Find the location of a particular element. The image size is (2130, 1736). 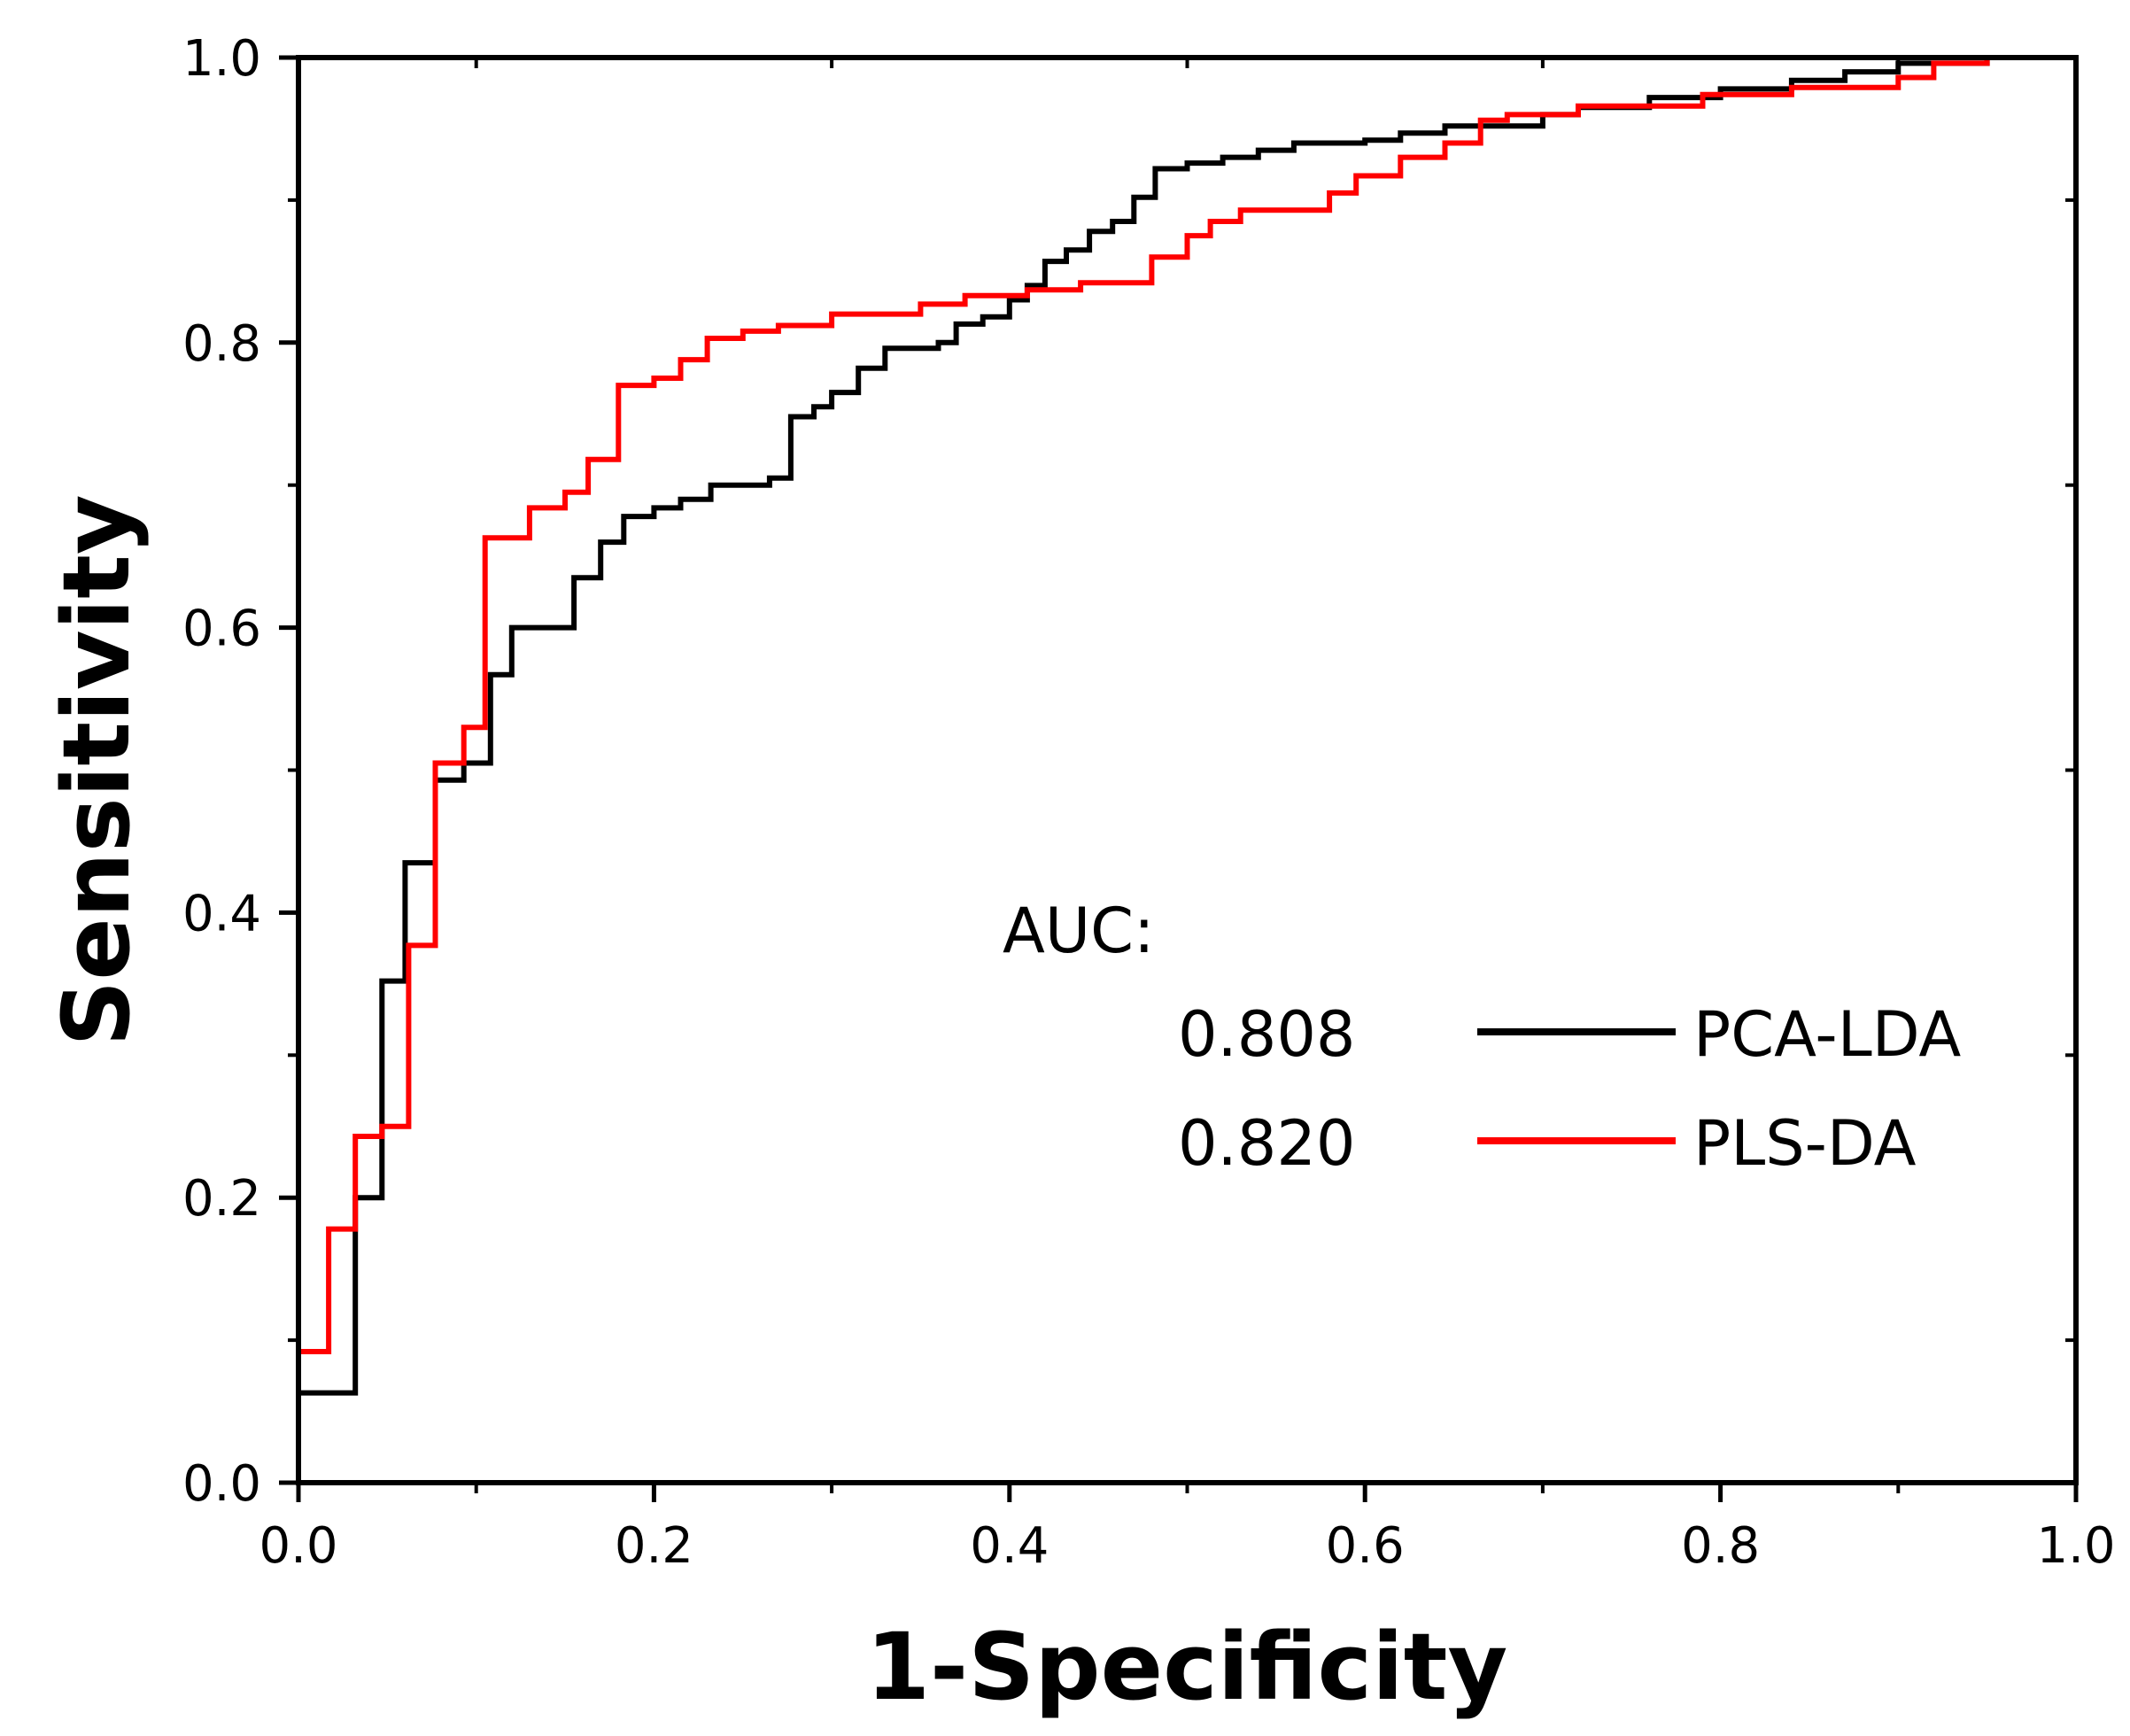

y-tick-label-0: 0.0 is located at coordinates (221, 1484).